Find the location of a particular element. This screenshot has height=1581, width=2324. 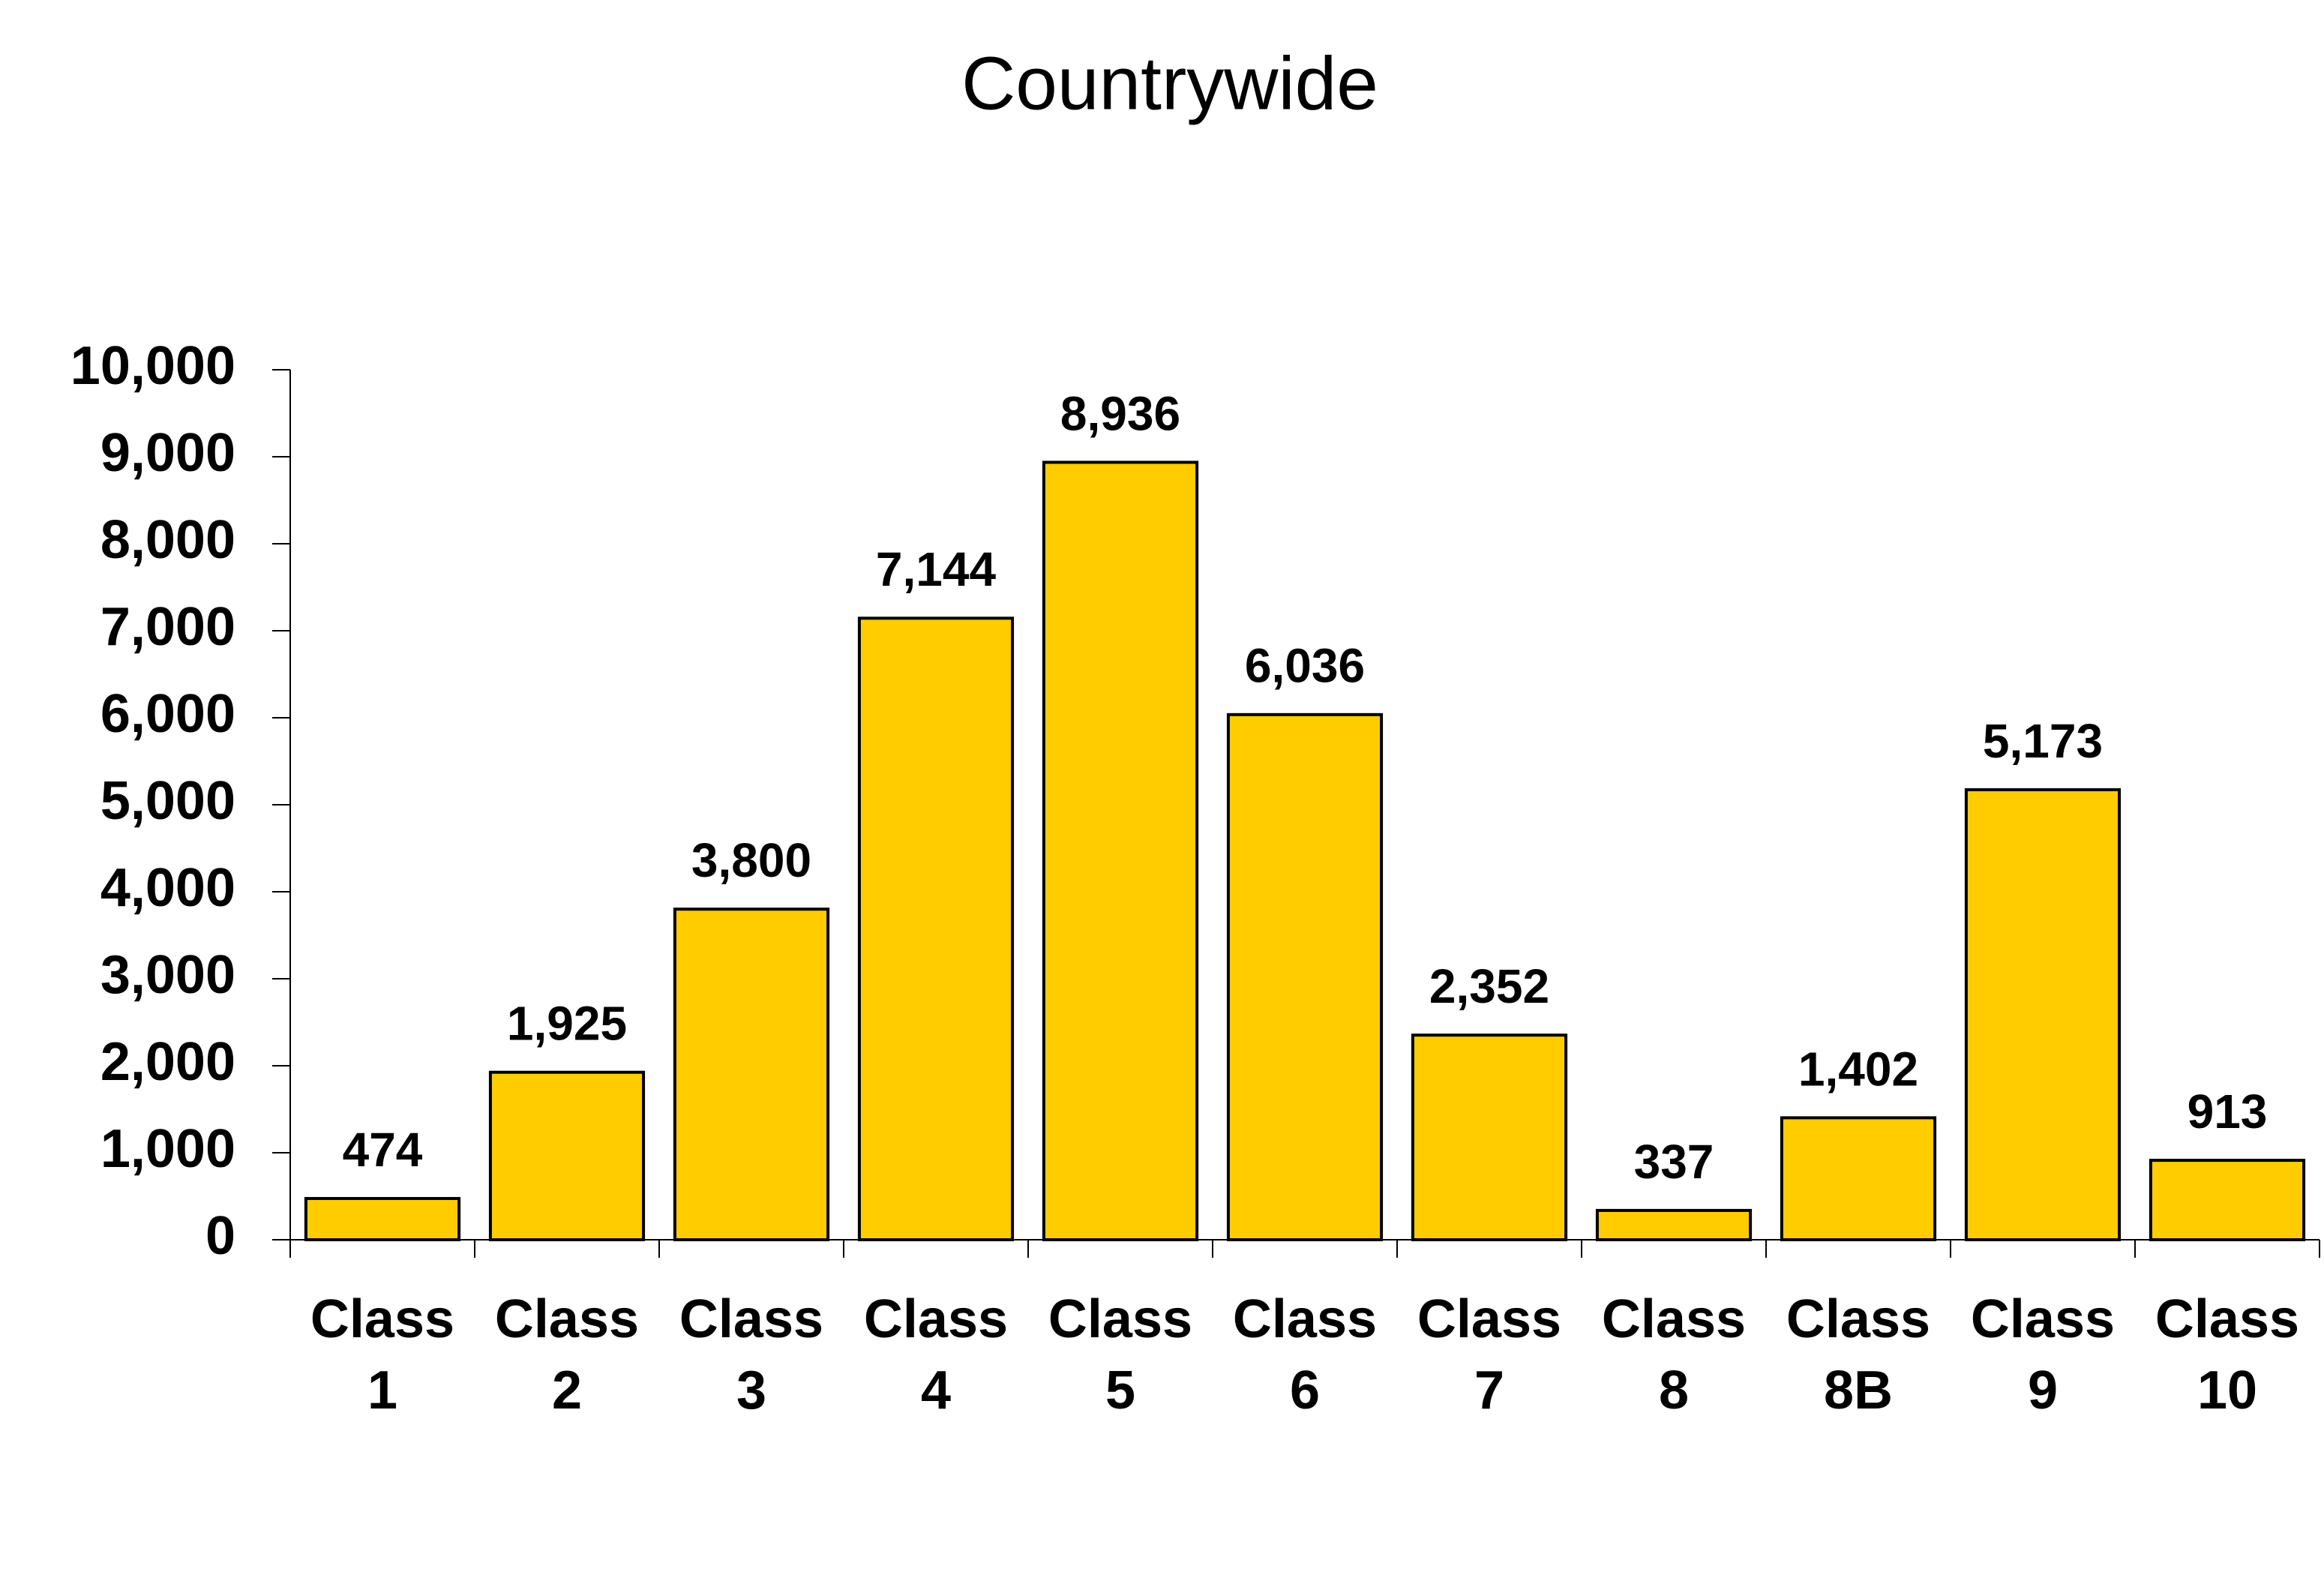

value-label: 8,936 is located at coordinates (1120, 413).